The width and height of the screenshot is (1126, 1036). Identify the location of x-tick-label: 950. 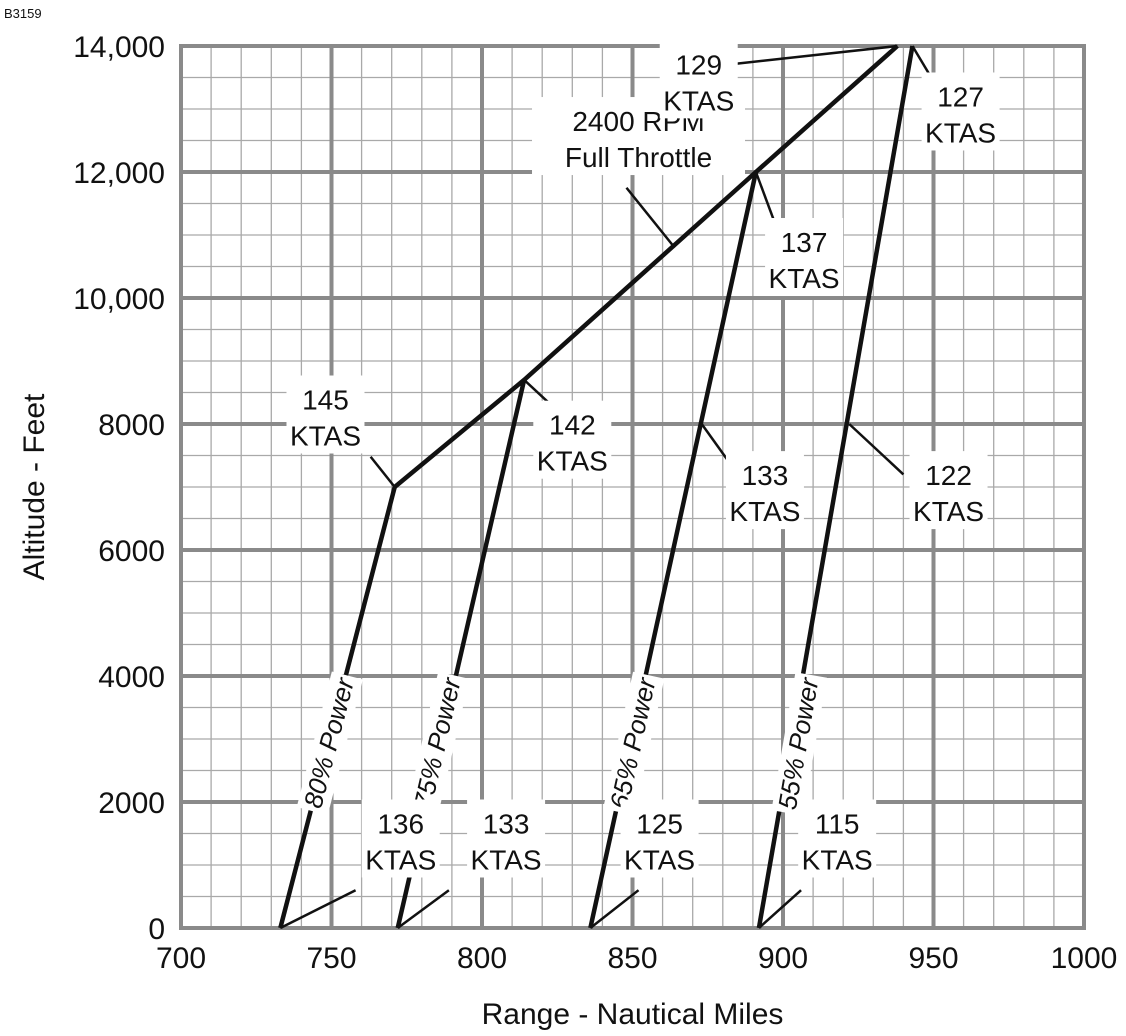
(933, 958).